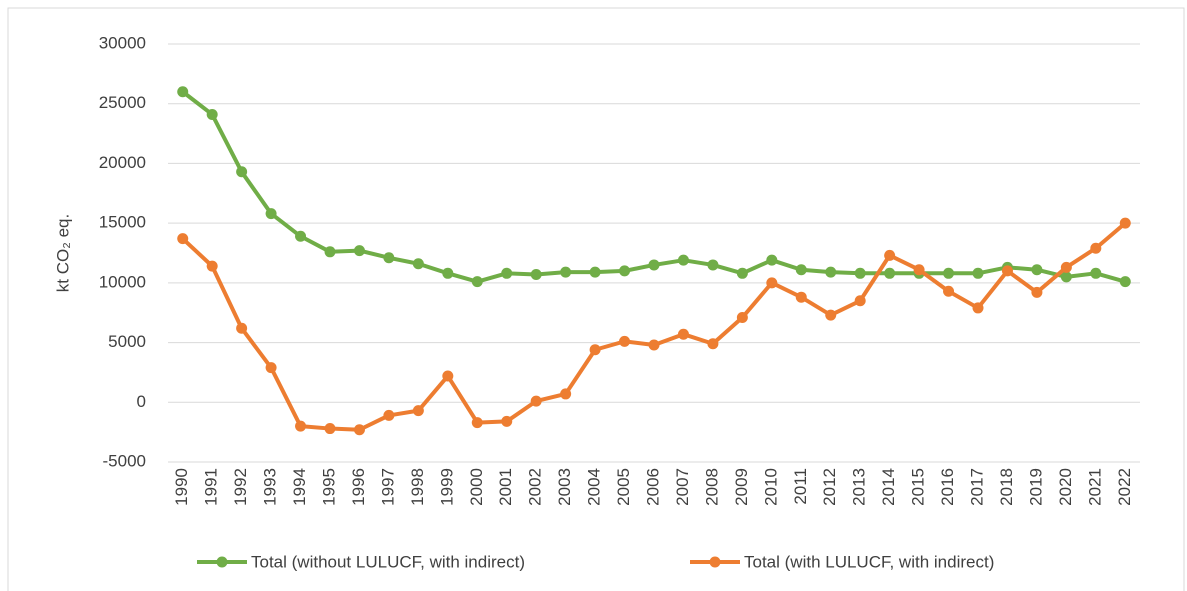 This screenshot has height=591, width=1187. Describe the element at coordinates (976, 487) in the screenshot. I see `x-tick-label: 2017` at that location.